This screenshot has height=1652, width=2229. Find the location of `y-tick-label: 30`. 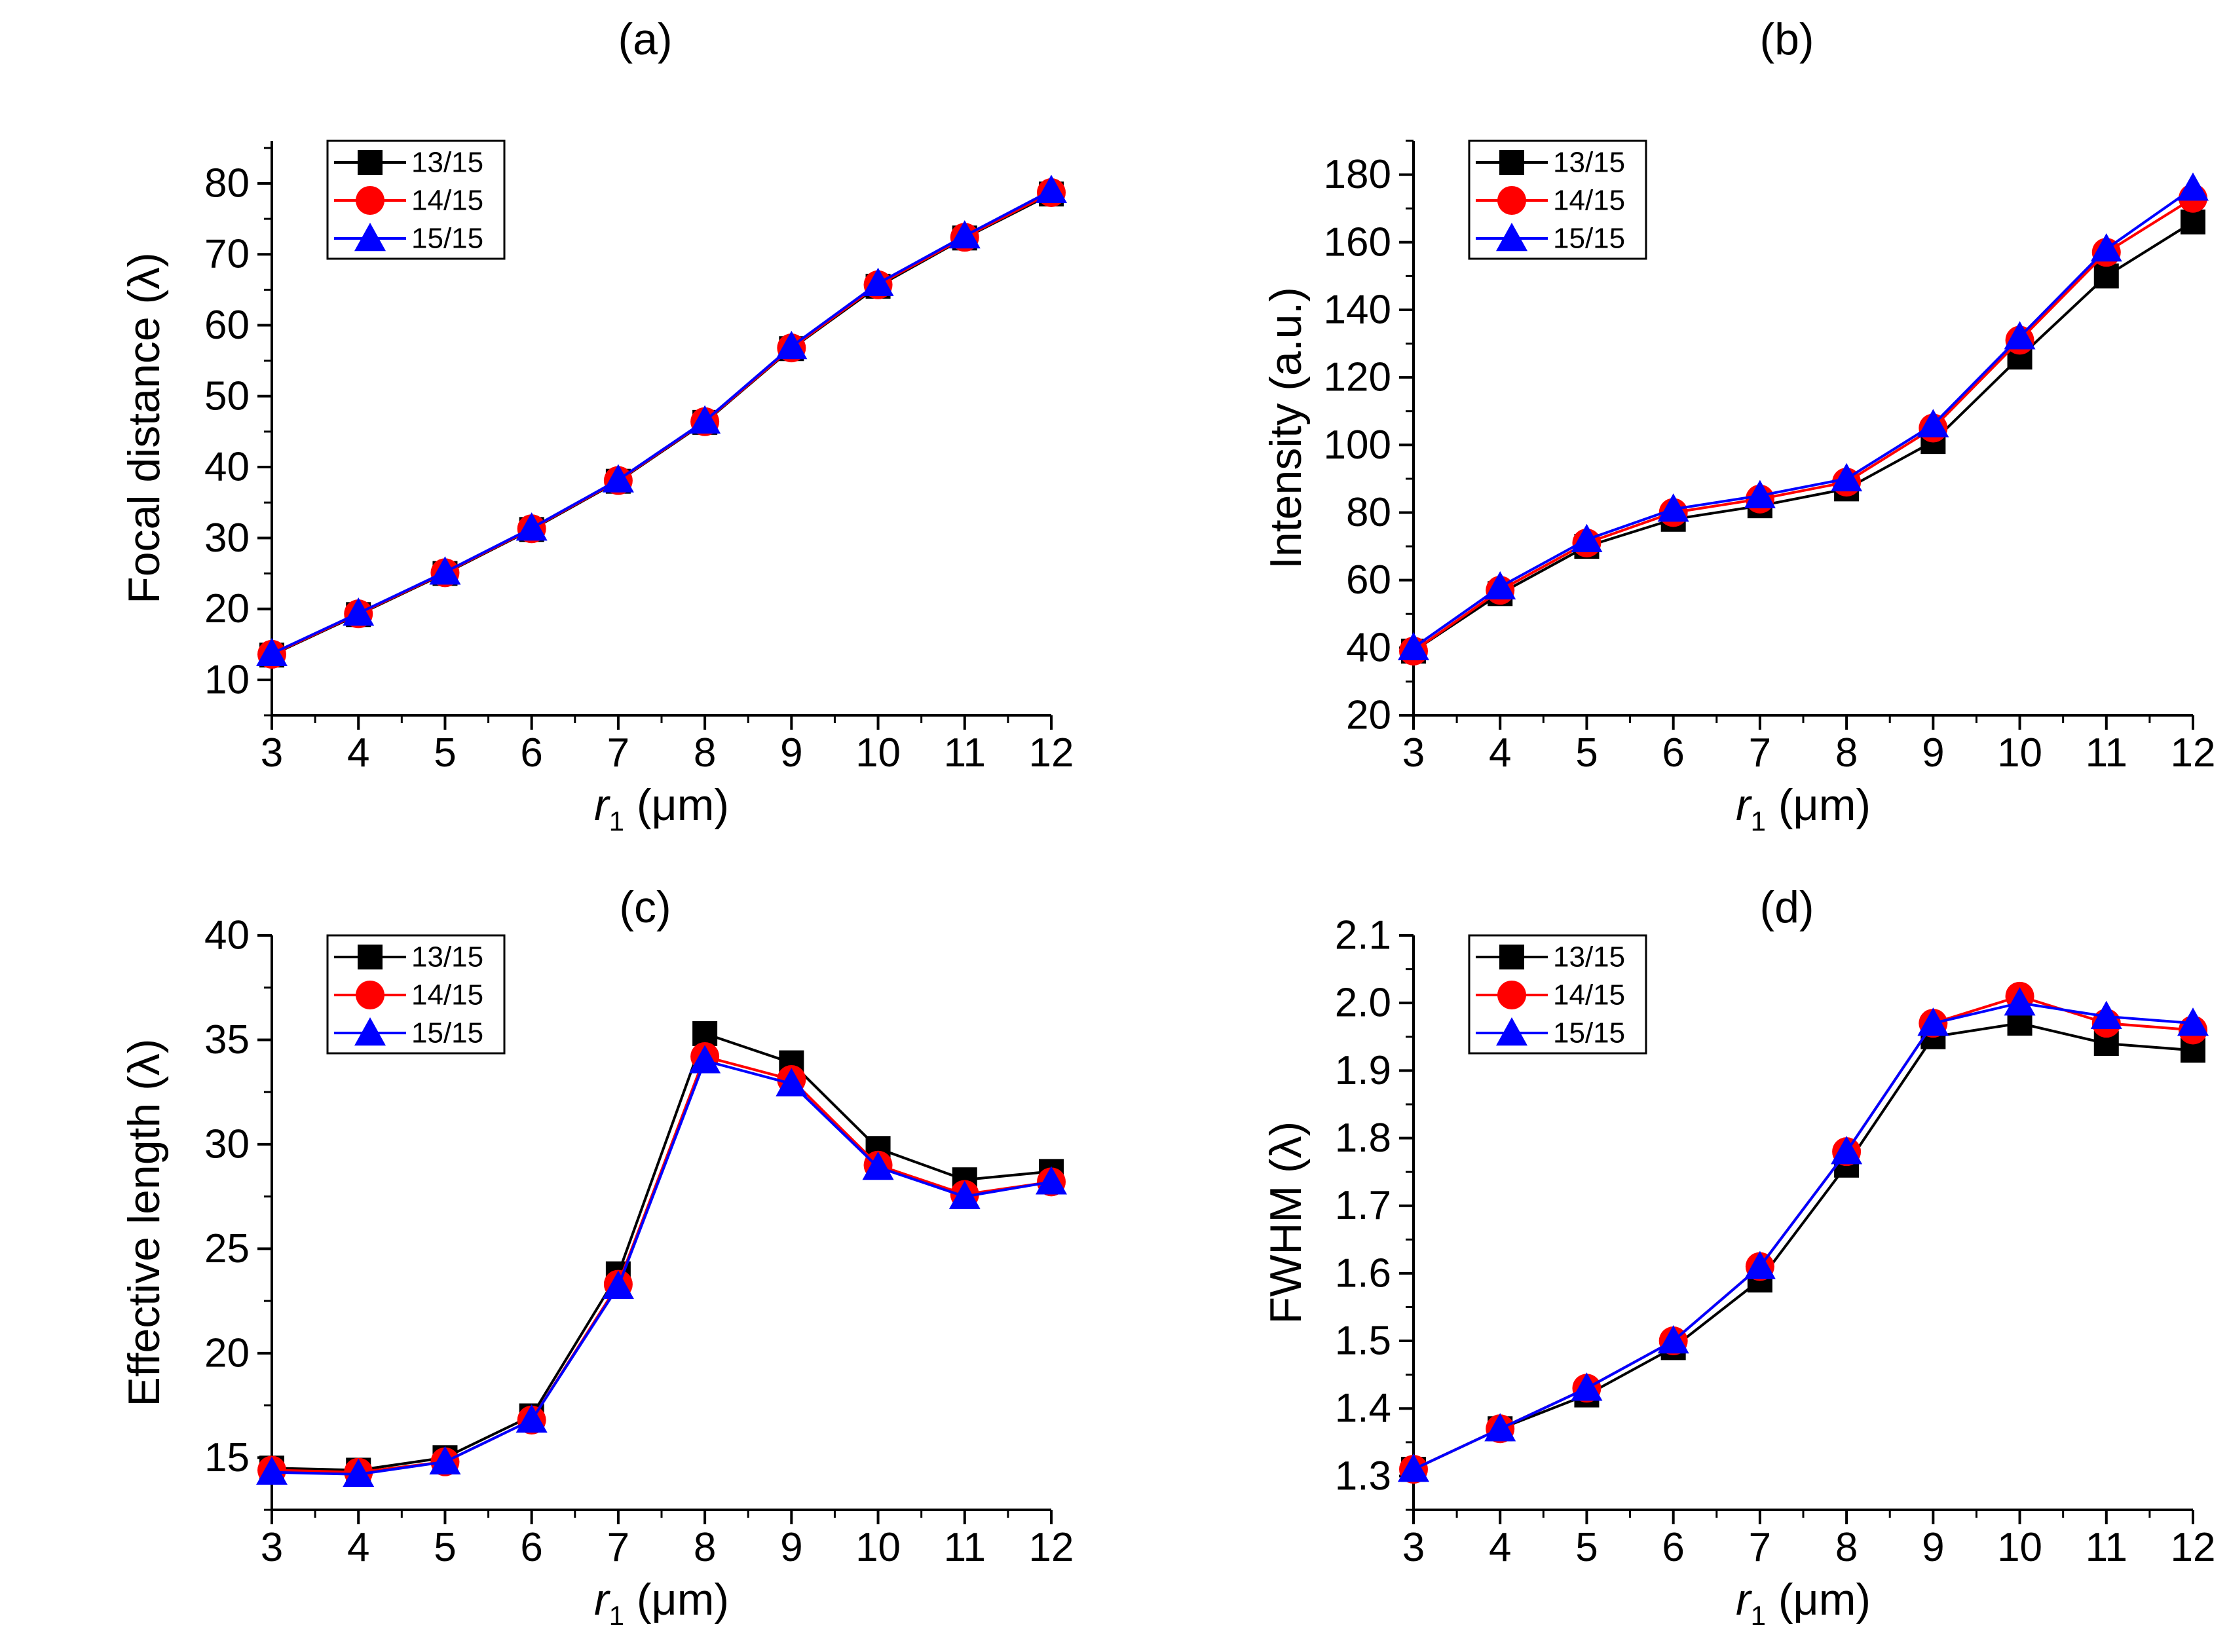

y-tick-label: 30 is located at coordinates (227, 1144).